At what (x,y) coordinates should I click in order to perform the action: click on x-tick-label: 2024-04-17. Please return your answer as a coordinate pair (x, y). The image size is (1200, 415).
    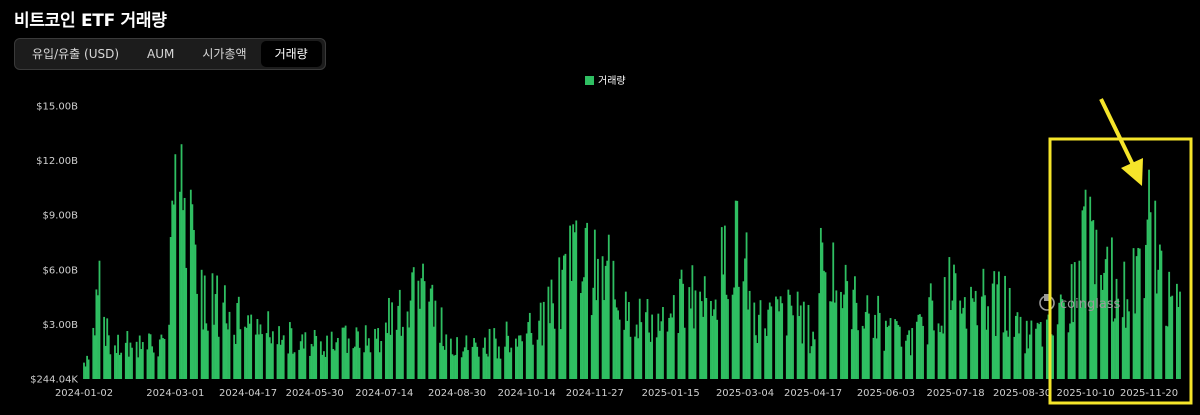
    Looking at the image, I should click on (248, 393).